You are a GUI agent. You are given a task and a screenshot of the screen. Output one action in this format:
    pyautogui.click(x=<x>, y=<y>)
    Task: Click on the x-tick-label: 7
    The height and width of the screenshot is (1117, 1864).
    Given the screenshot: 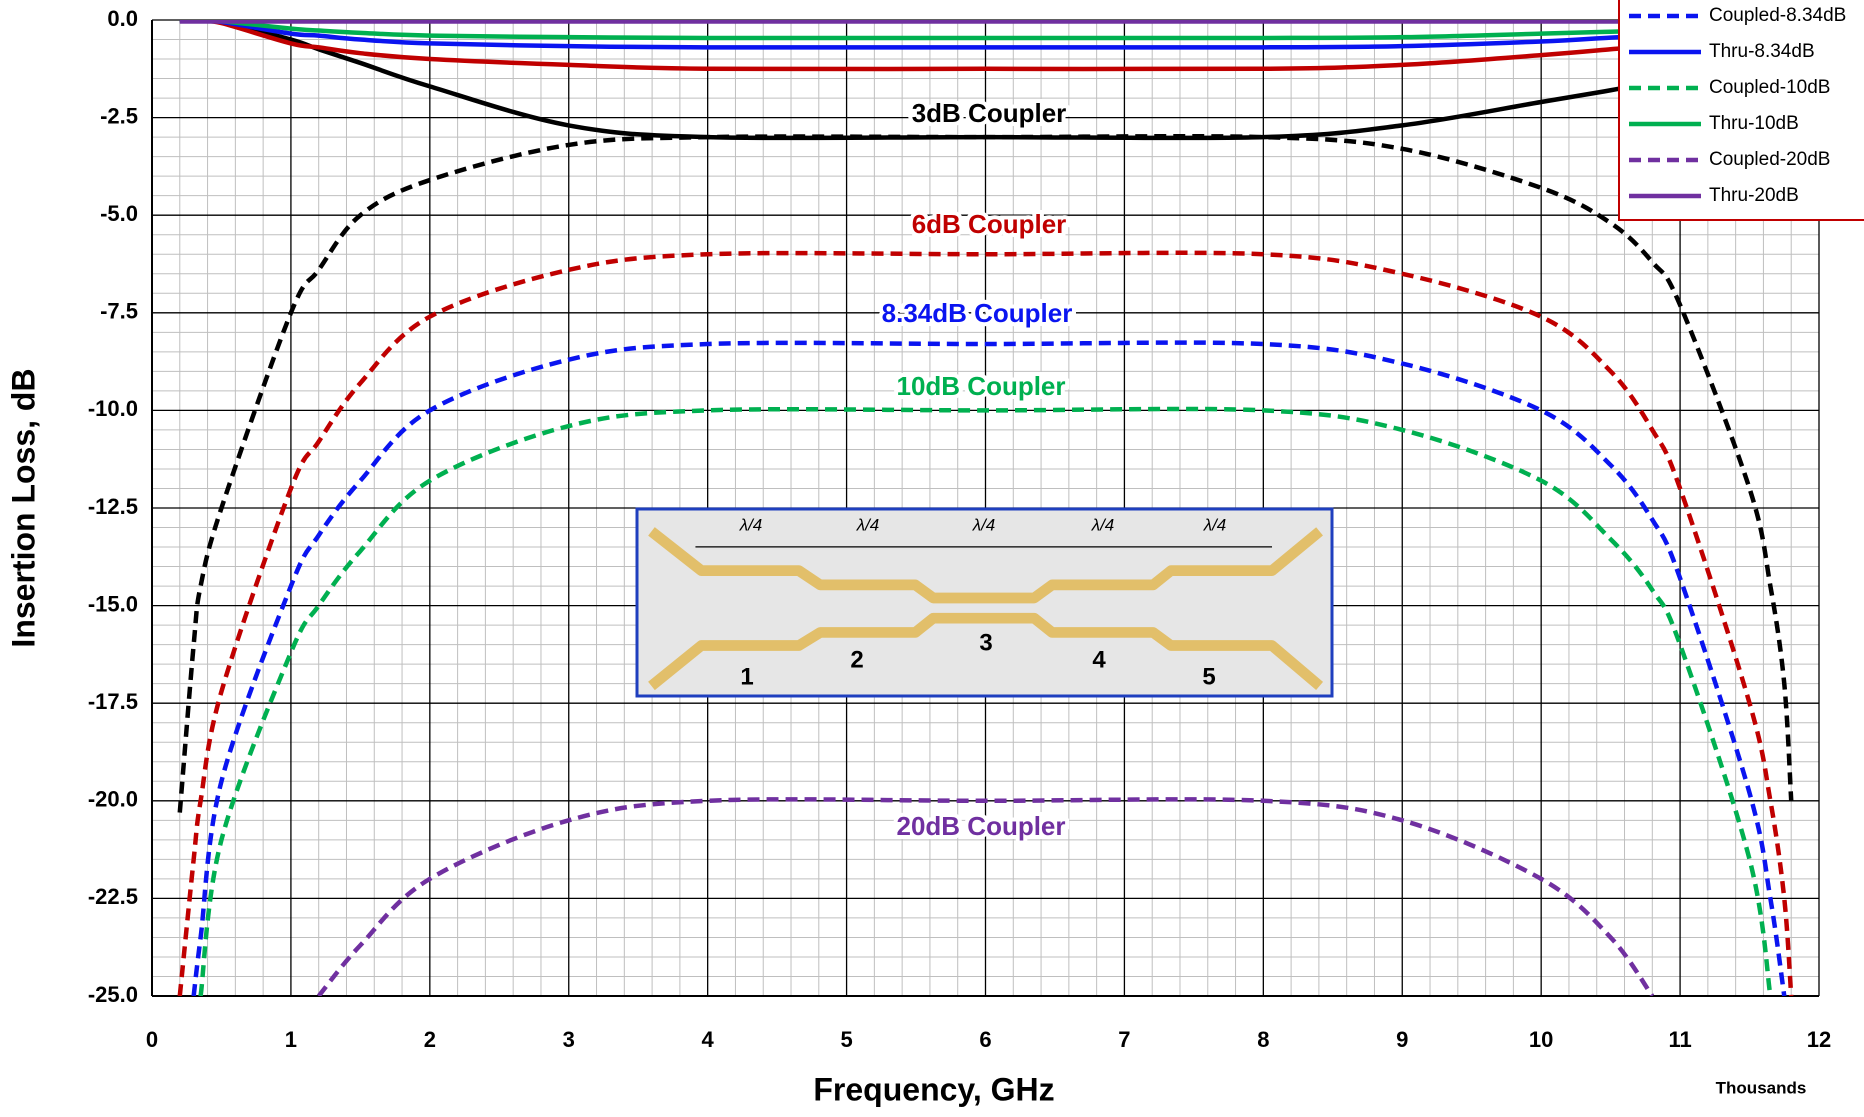 What is the action you would take?
    pyautogui.click(x=1124, y=1039)
    